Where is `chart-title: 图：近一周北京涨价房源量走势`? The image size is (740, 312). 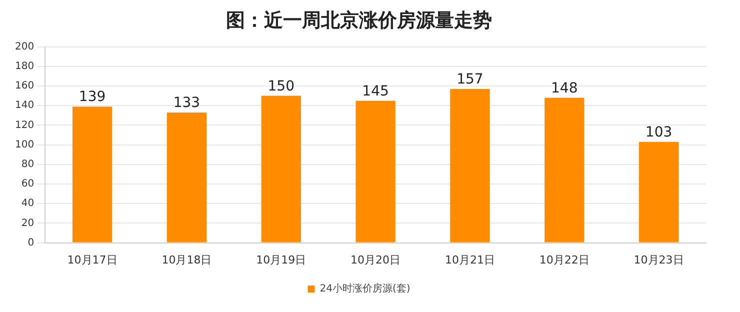 chart-title: 图：近一周北京涨价房源量走势 is located at coordinates (359, 20).